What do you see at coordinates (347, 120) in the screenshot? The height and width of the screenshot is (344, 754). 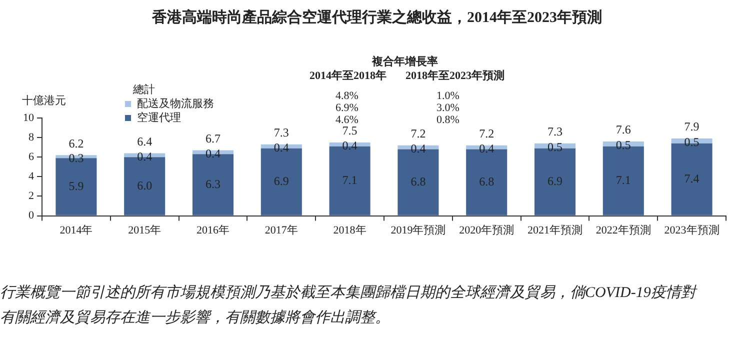 I see `annotation: 4.6%` at bounding box center [347, 120].